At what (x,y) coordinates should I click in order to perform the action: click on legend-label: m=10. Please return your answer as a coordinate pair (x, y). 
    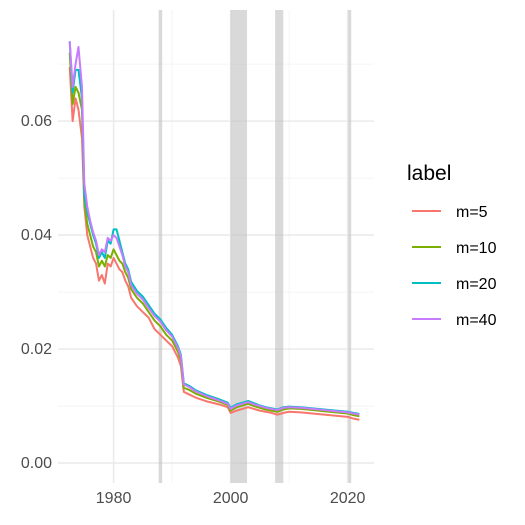
    Looking at the image, I should click on (476, 248).